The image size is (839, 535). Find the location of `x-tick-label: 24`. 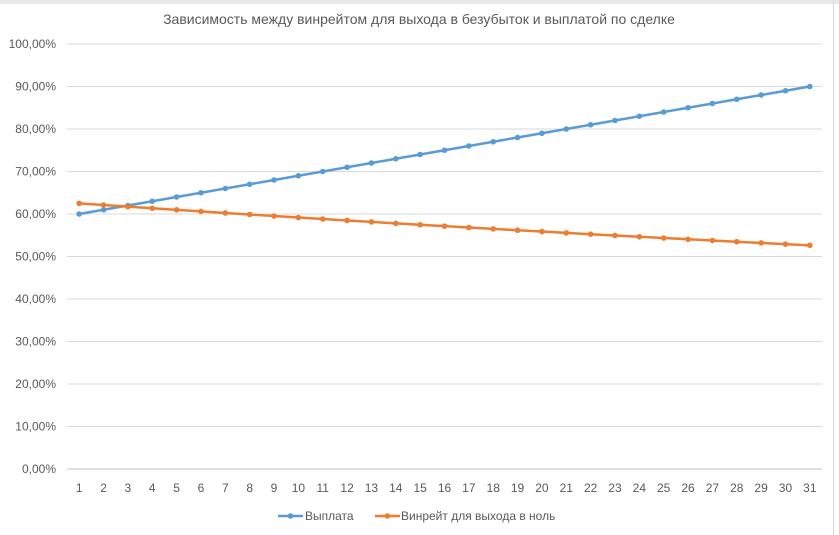

x-tick-label: 24 is located at coordinates (640, 488).